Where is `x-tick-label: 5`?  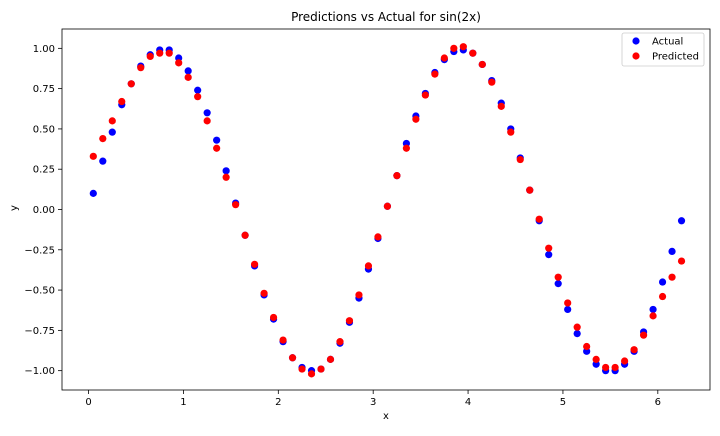 x-tick-label: 5 is located at coordinates (563, 402).